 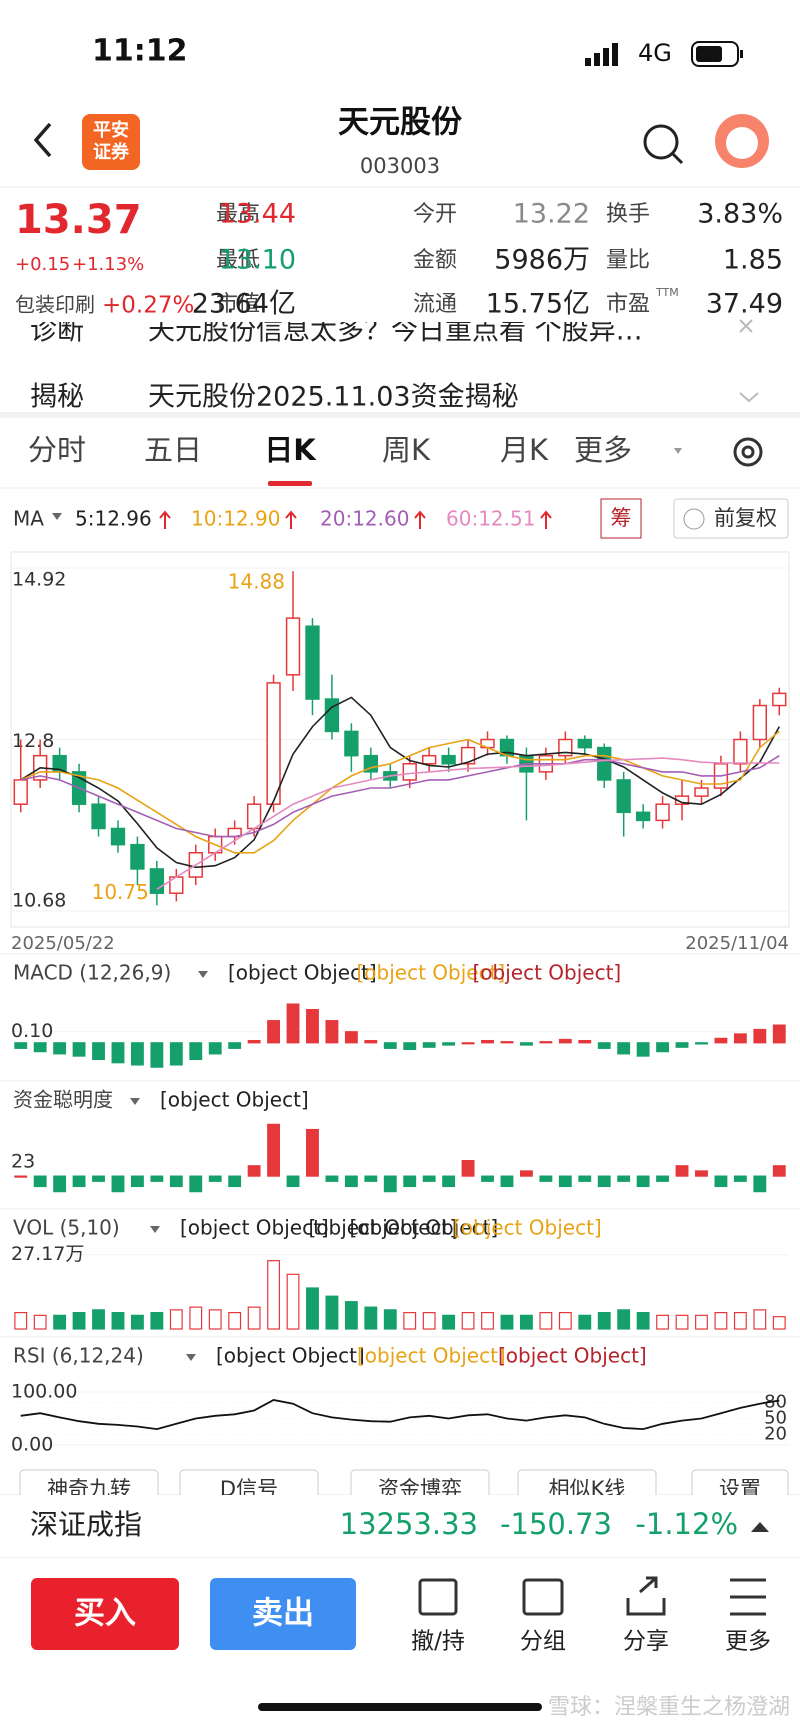 I want to click on x-tick-label: 2025/11/04, so click(x=737, y=943).